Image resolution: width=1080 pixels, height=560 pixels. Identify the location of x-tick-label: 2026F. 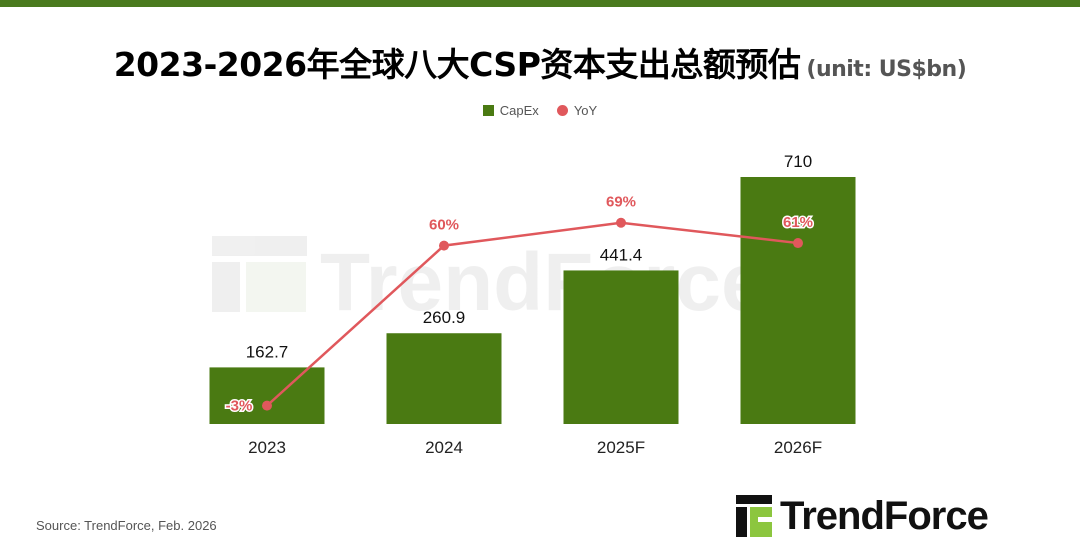
(798, 447).